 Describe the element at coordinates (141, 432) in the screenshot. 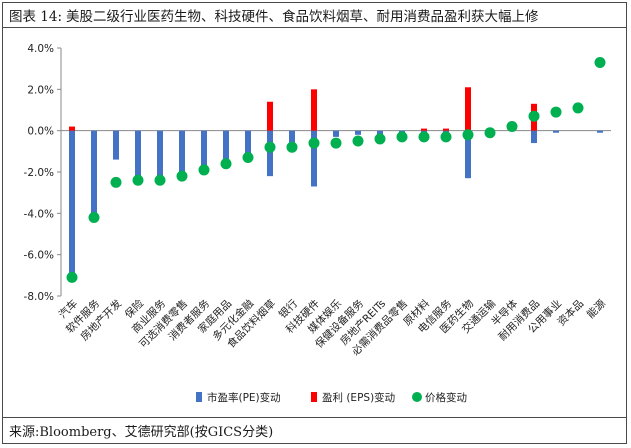

I see `source-note: 来源:Bloomberg、艾德研究部(按GICS分类)` at that location.